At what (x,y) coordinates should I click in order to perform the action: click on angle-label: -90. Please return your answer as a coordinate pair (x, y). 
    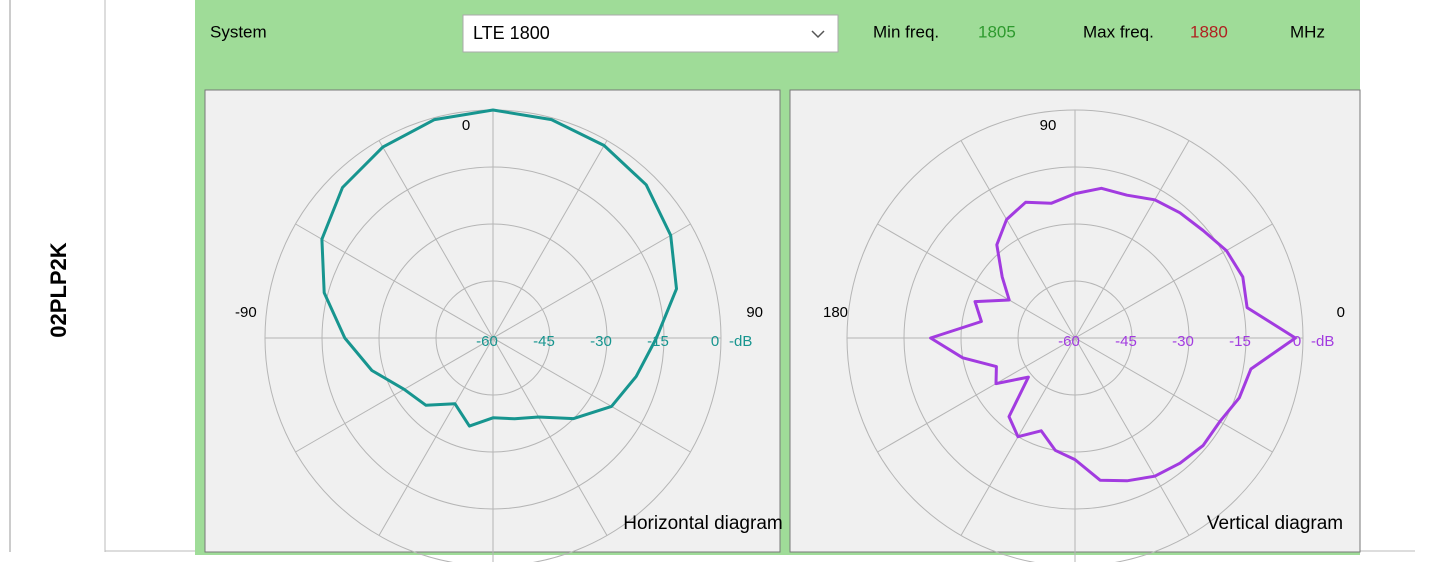
    Looking at the image, I should click on (246, 312).